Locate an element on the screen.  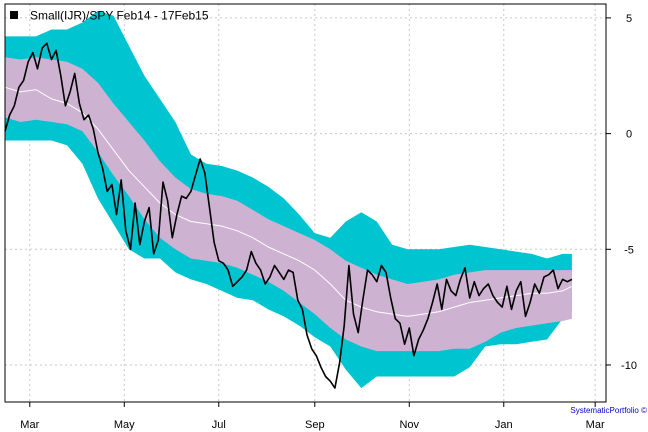
x-tick-label: Jan is located at coordinates (504, 425).